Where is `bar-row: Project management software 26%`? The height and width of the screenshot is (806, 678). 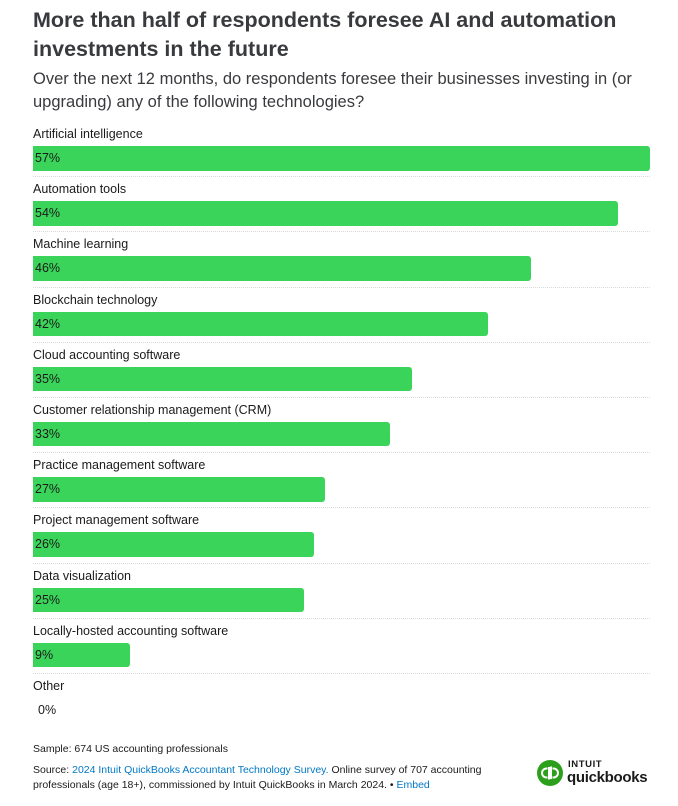 bar-row: Project management software 26% is located at coordinates (341, 536).